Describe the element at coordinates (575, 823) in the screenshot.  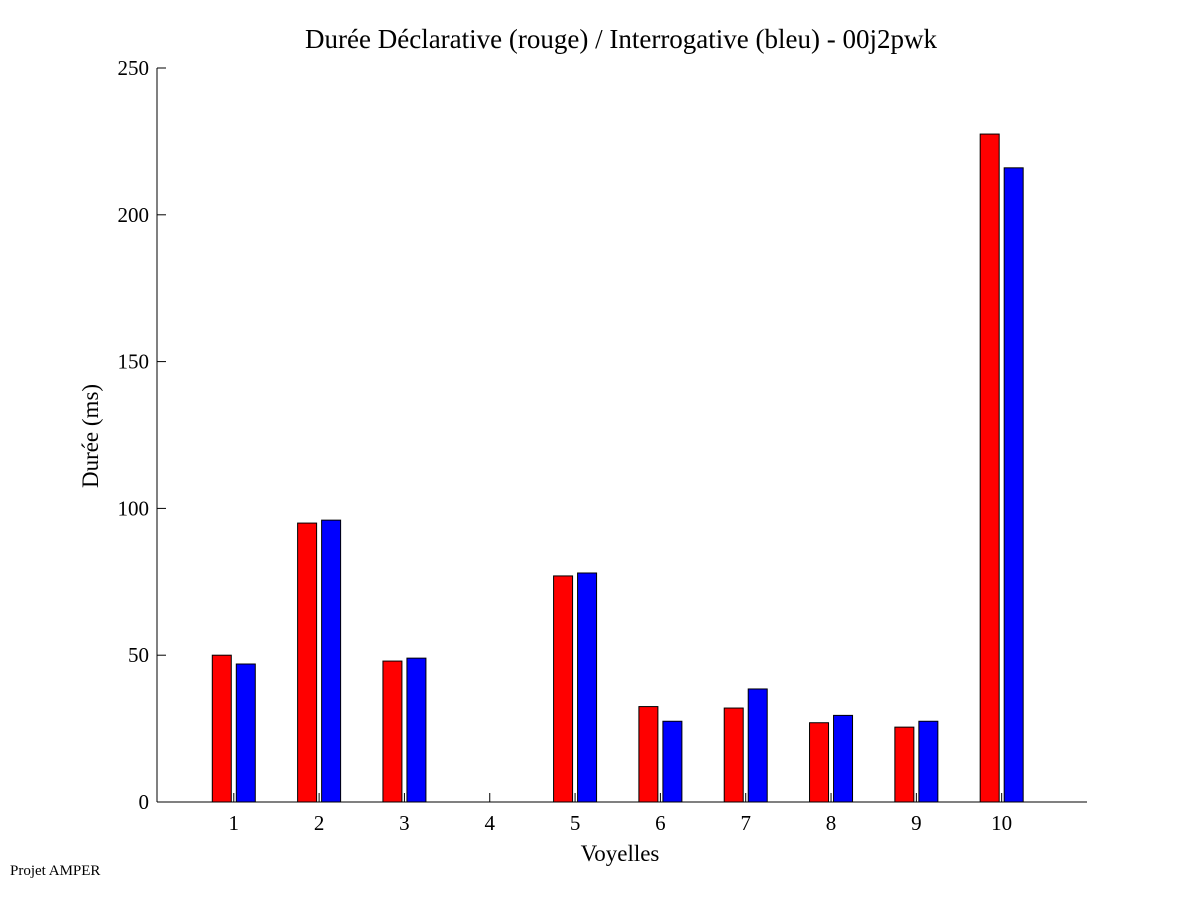
I see `x-tick-label: 5` at that location.